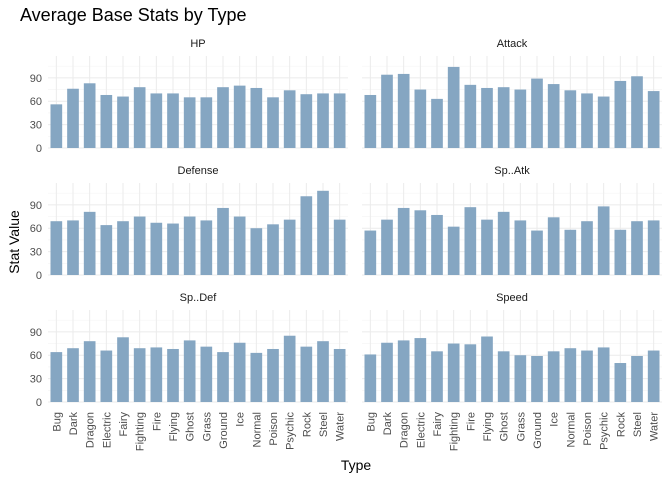  Describe the element at coordinates (197, 44) in the screenshot. I see `facet-title: HP` at that location.